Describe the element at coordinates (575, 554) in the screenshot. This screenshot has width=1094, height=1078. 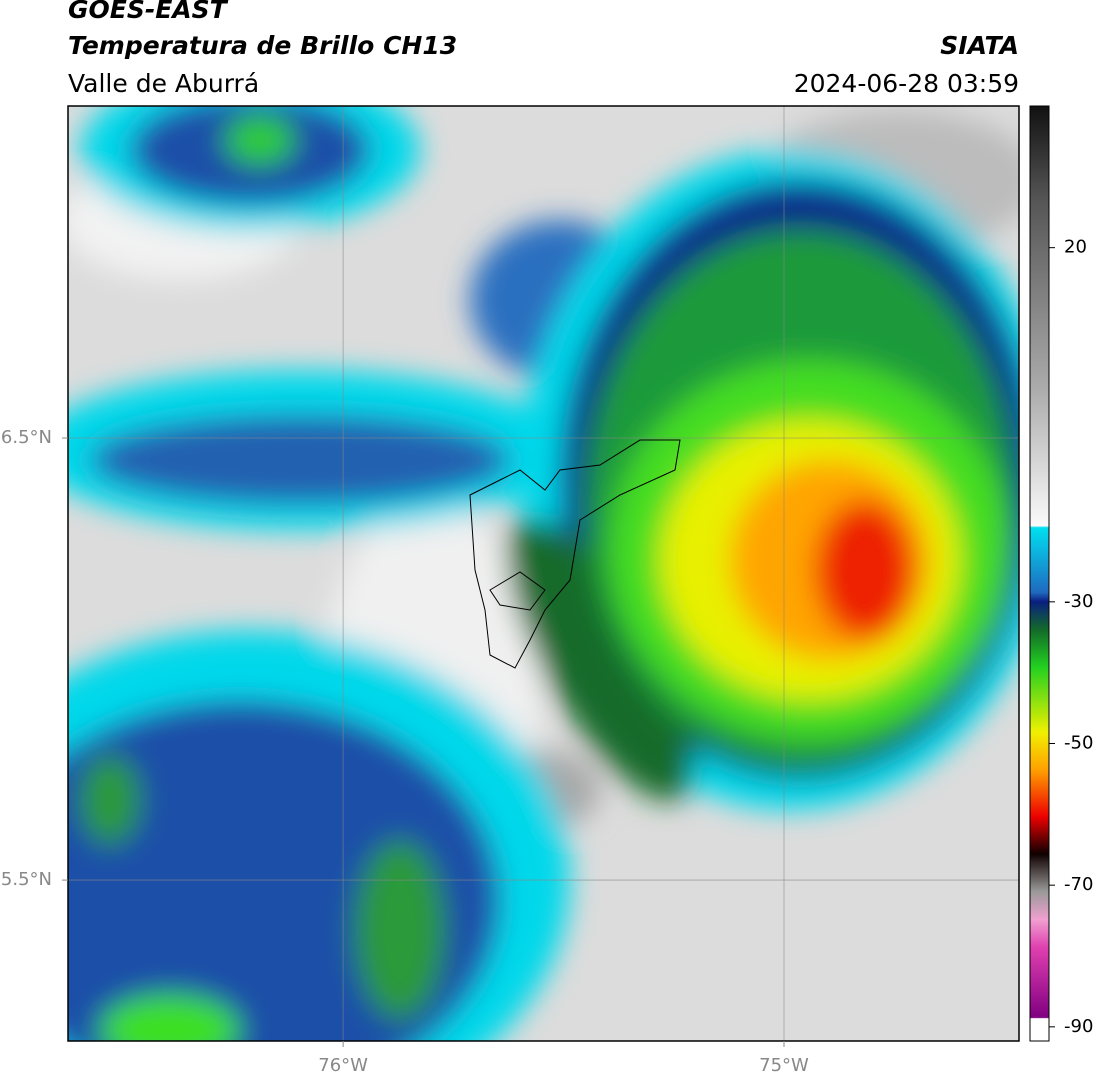
I see `boundary` at that location.